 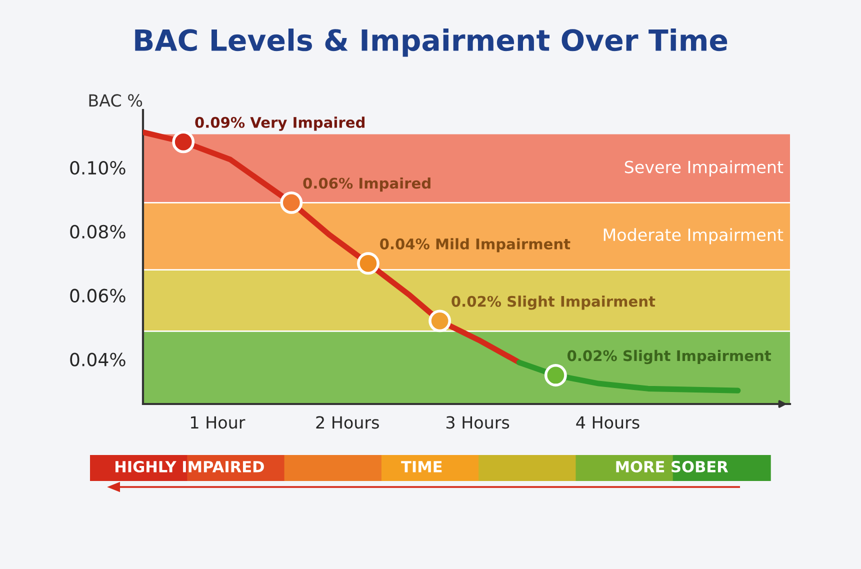 What do you see at coordinates (279, 123) in the screenshot?
I see `annotation: 0.09% Very Impaired` at bounding box center [279, 123].